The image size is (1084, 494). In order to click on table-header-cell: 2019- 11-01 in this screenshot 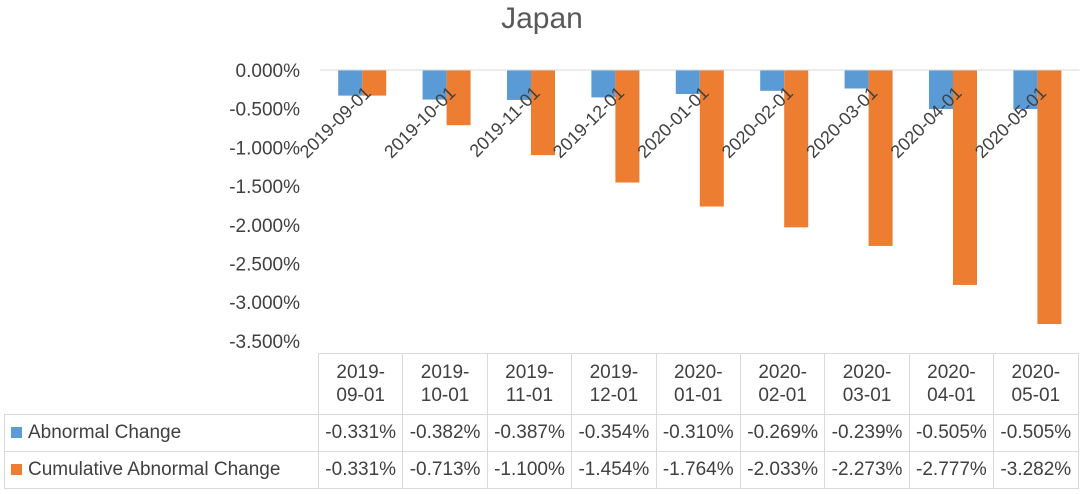, I will do `click(529, 384)`.